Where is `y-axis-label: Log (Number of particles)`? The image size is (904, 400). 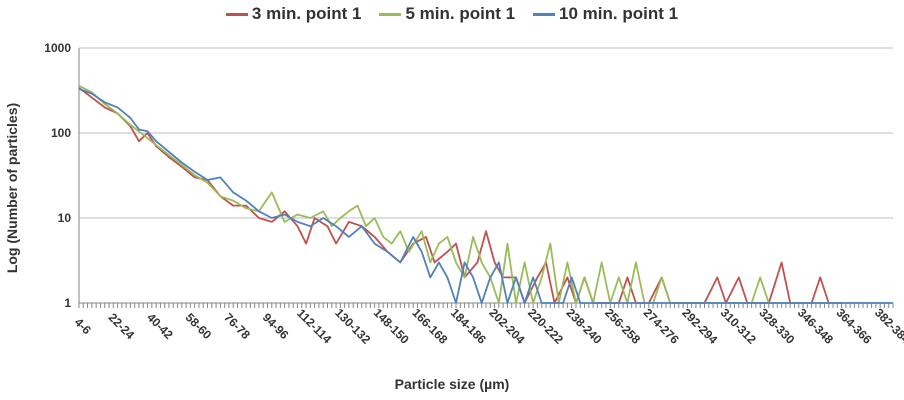
y-axis-label: Log (Number of particles) is located at coordinates (12, 188).